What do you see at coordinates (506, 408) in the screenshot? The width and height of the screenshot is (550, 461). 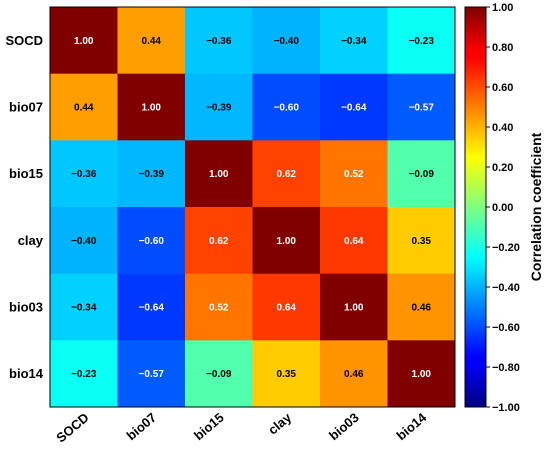 I see `colorbar-tick-label: −1.00` at bounding box center [506, 408].